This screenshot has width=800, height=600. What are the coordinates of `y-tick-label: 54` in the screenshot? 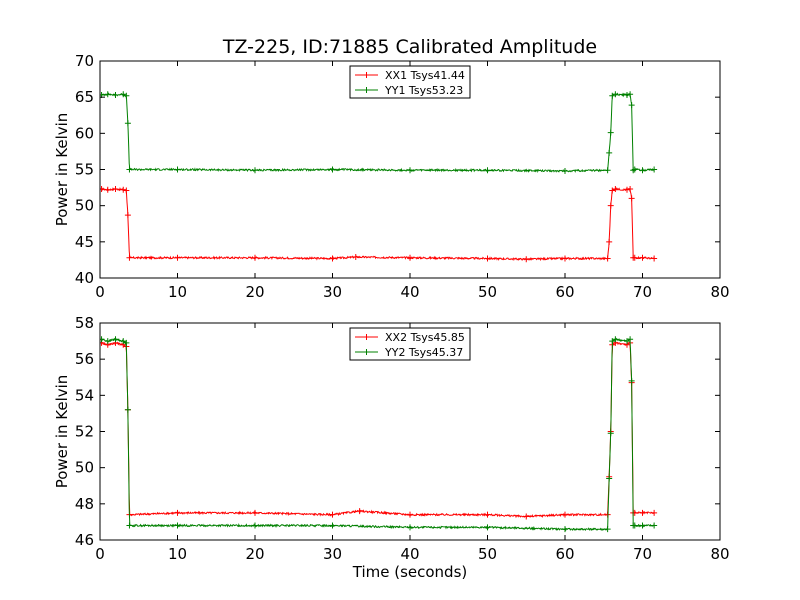 It's located at (84, 395).